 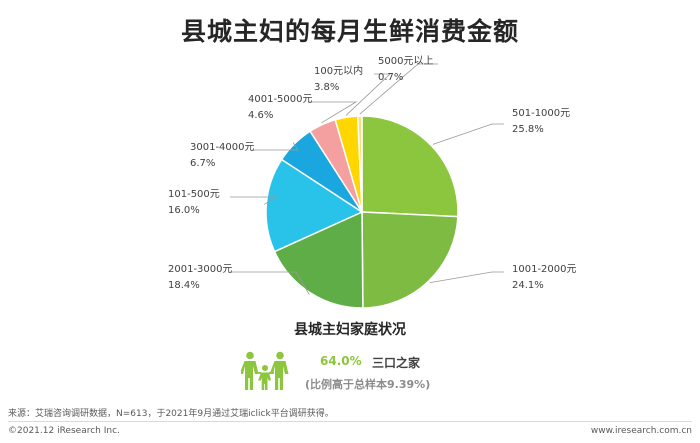 What do you see at coordinates (200, 269) in the screenshot?
I see `slice-label-3: 2001-3000元` at bounding box center [200, 269].